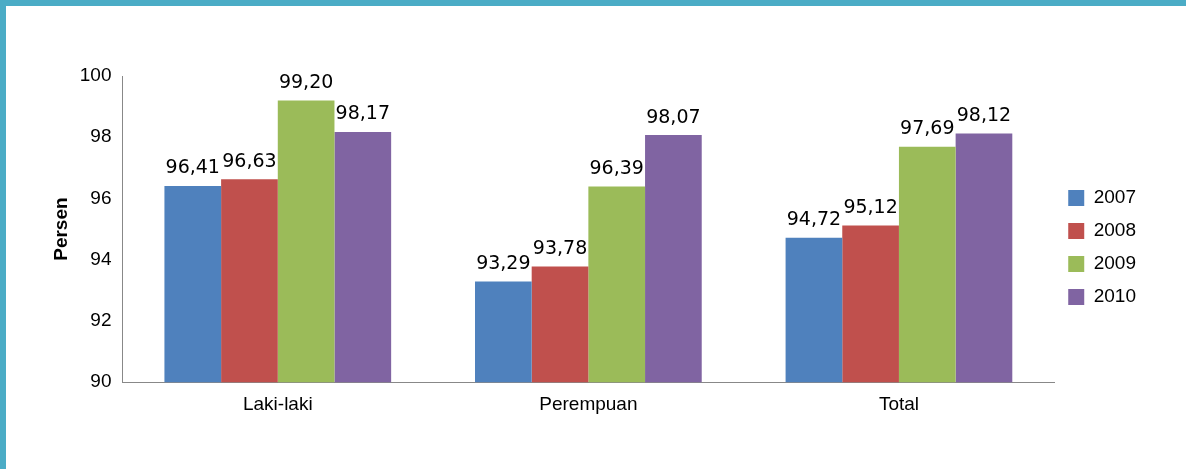  I want to click on y-tick-label: 92, so click(101, 320).